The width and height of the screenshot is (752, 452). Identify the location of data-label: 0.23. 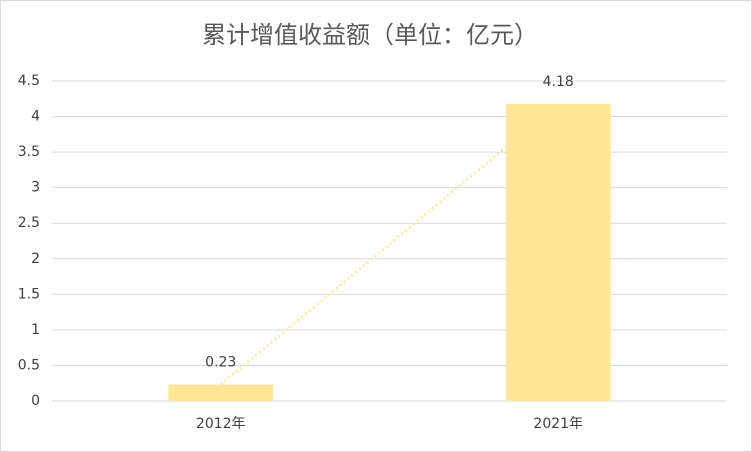
(220, 363).